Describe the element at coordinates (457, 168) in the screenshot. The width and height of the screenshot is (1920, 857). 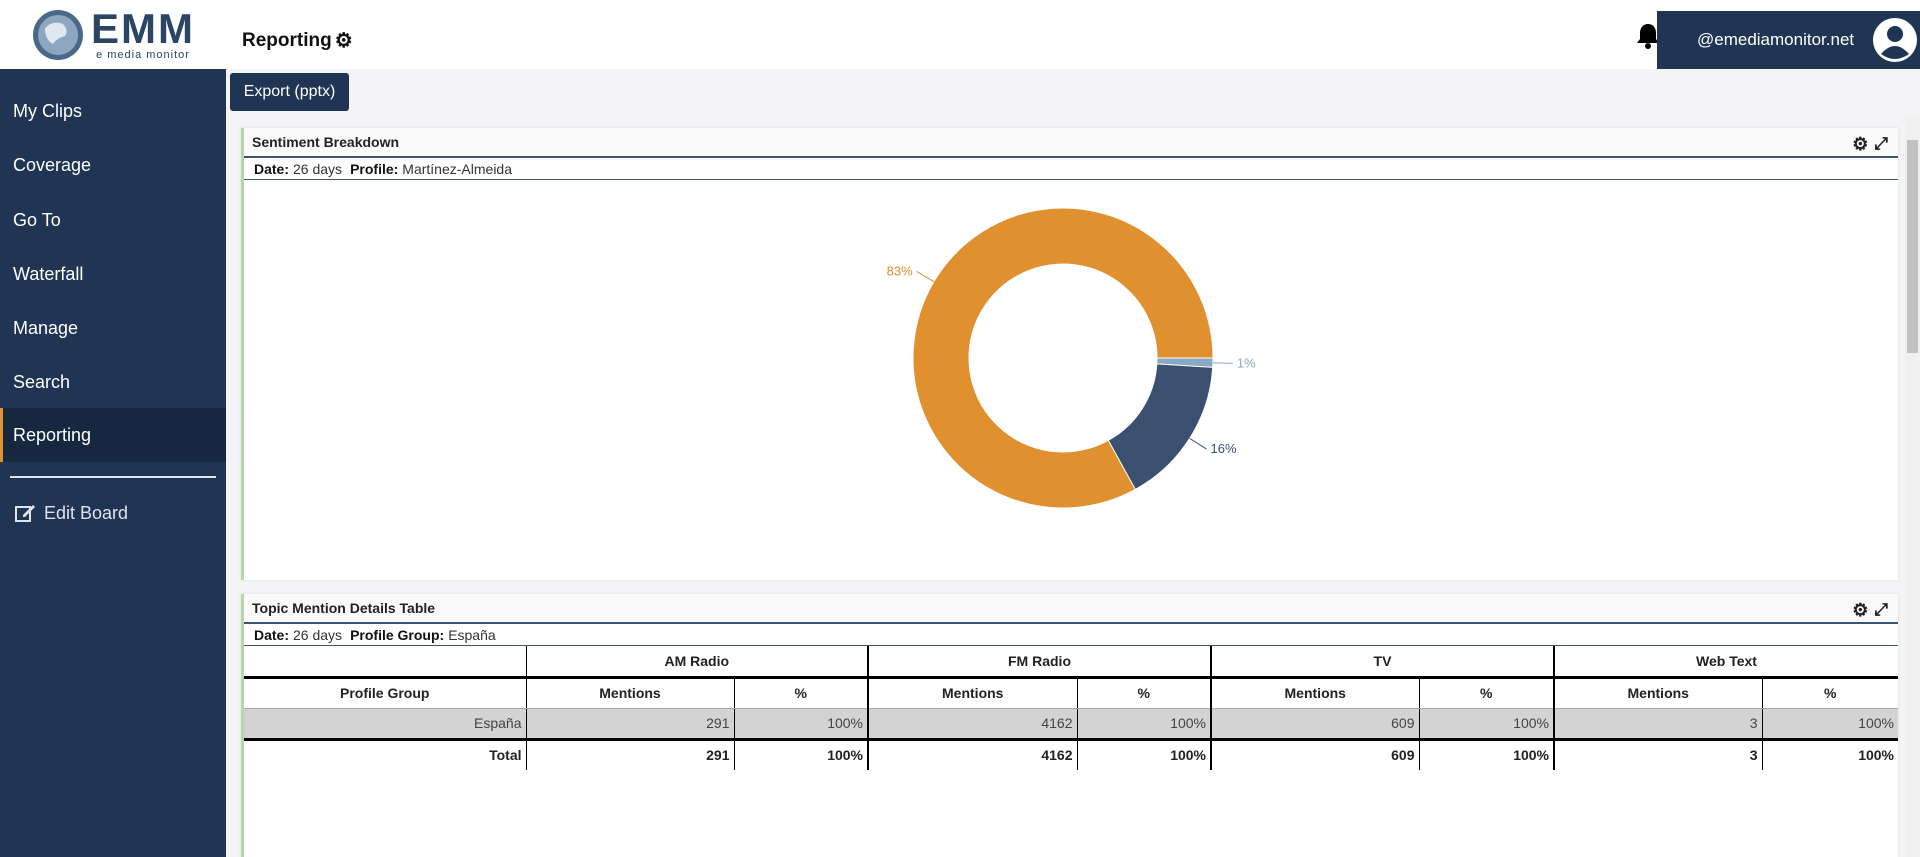
I see `profile-value: Martínez-Almeida` at that location.